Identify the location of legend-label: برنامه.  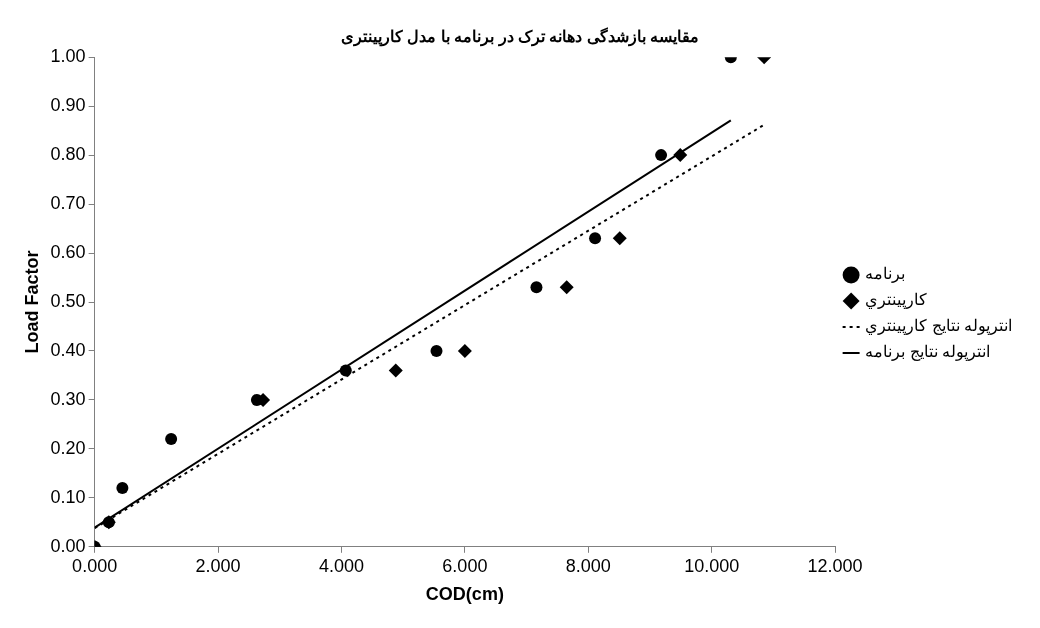
(885, 274).